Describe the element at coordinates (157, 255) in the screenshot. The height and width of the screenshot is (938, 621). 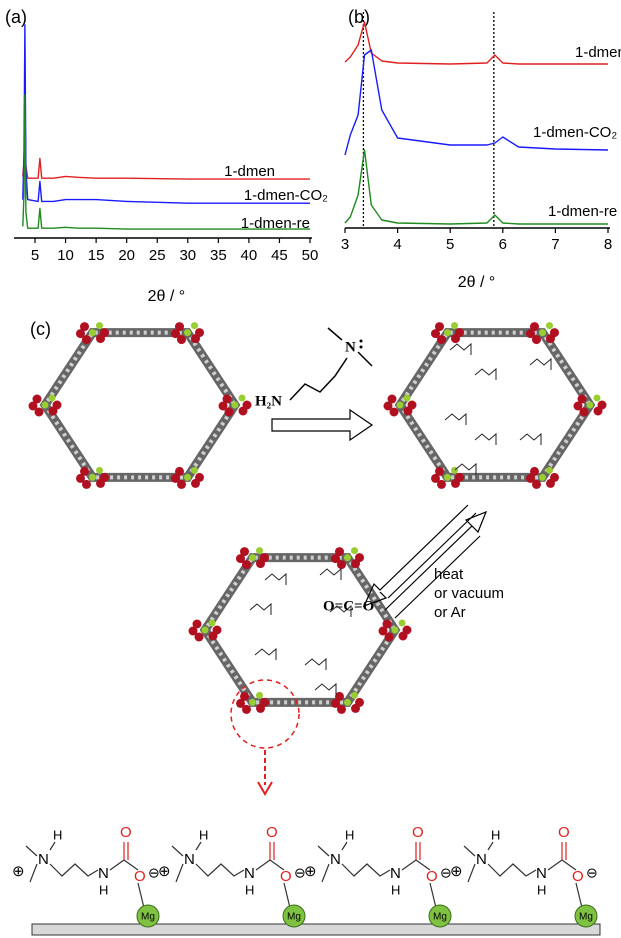
I see `x-tick-label: 25` at that location.